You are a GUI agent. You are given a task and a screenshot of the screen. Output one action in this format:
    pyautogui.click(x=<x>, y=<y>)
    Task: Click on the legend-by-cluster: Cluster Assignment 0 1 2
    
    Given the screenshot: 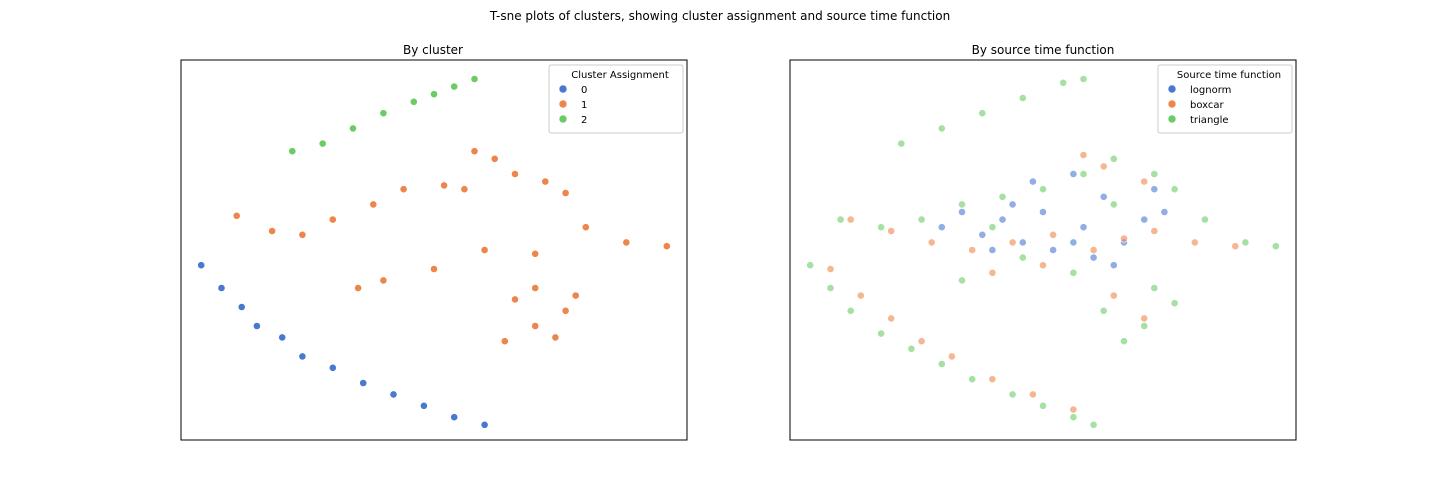 What is the action you would take?
    pyautogui.click(x=616, y=99)
    